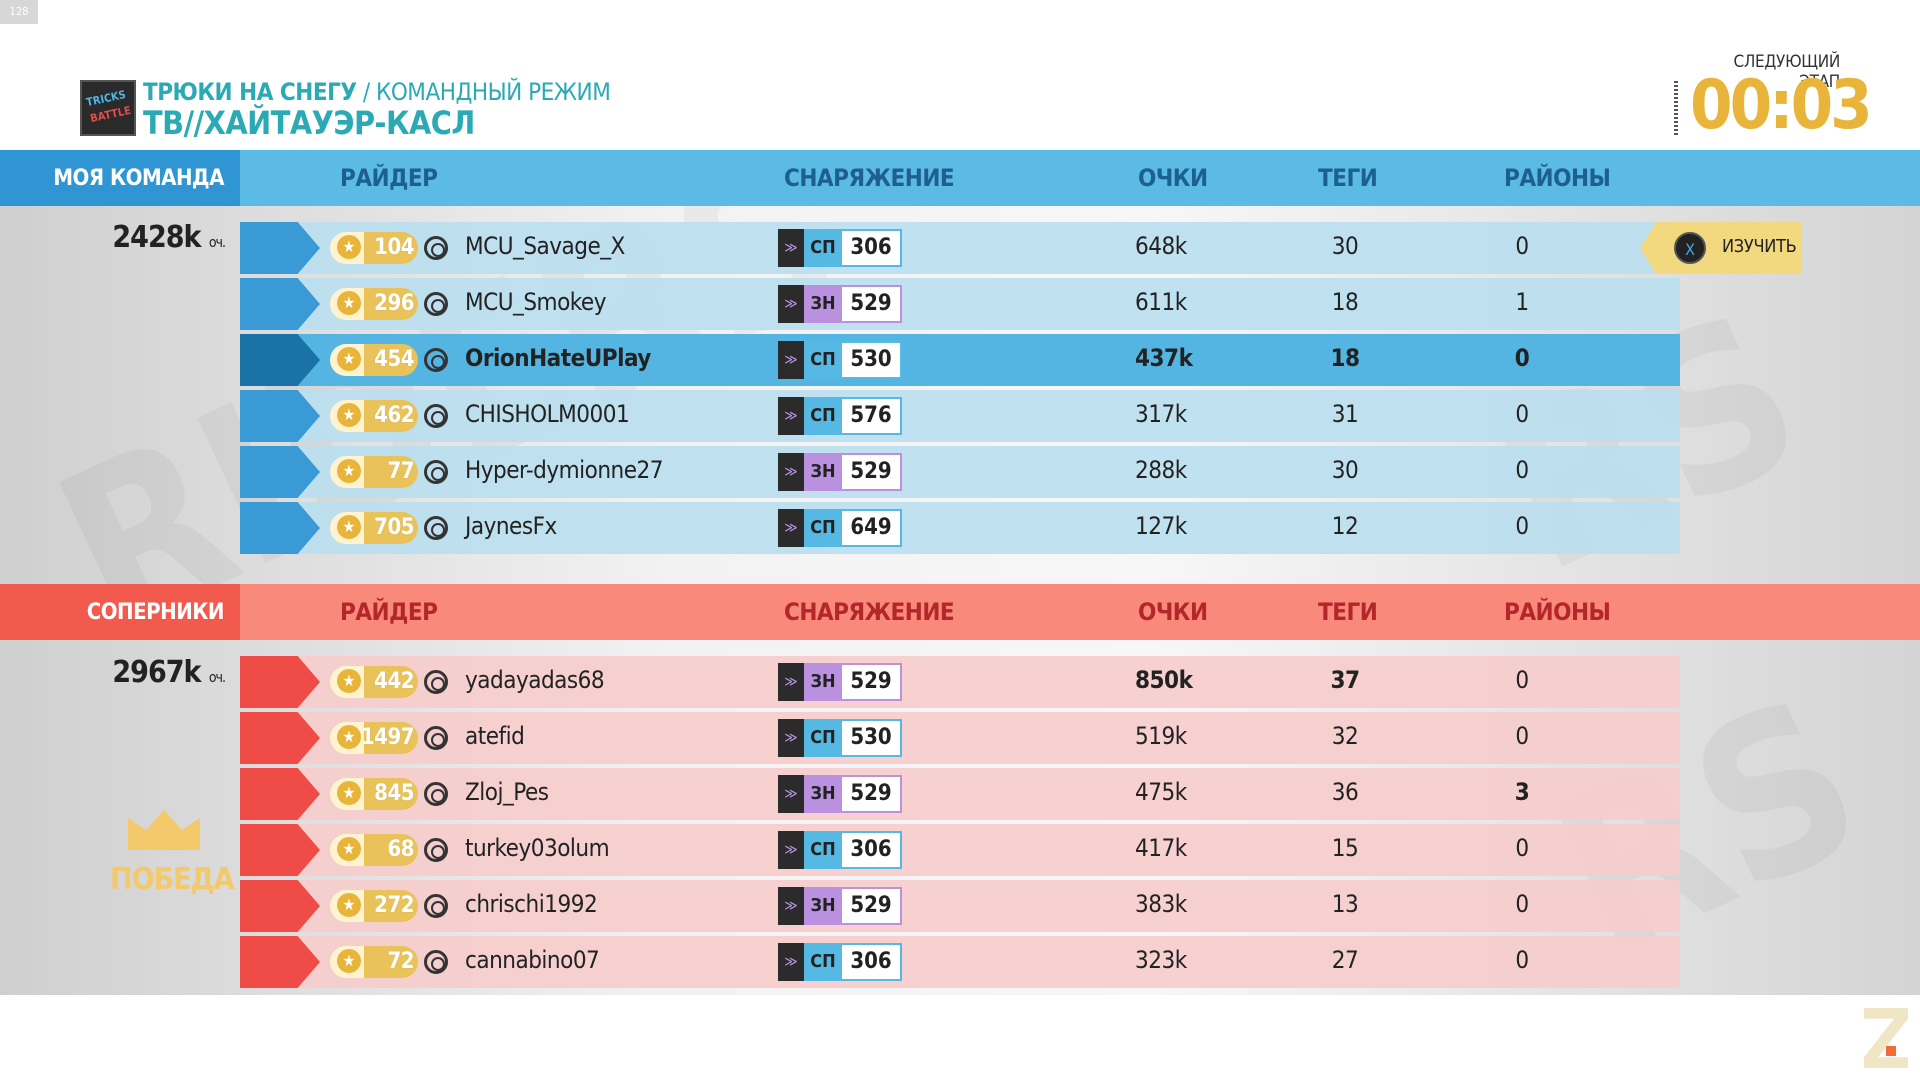  I want to click on rivals-score-value: 2967k, so click(156, 672).